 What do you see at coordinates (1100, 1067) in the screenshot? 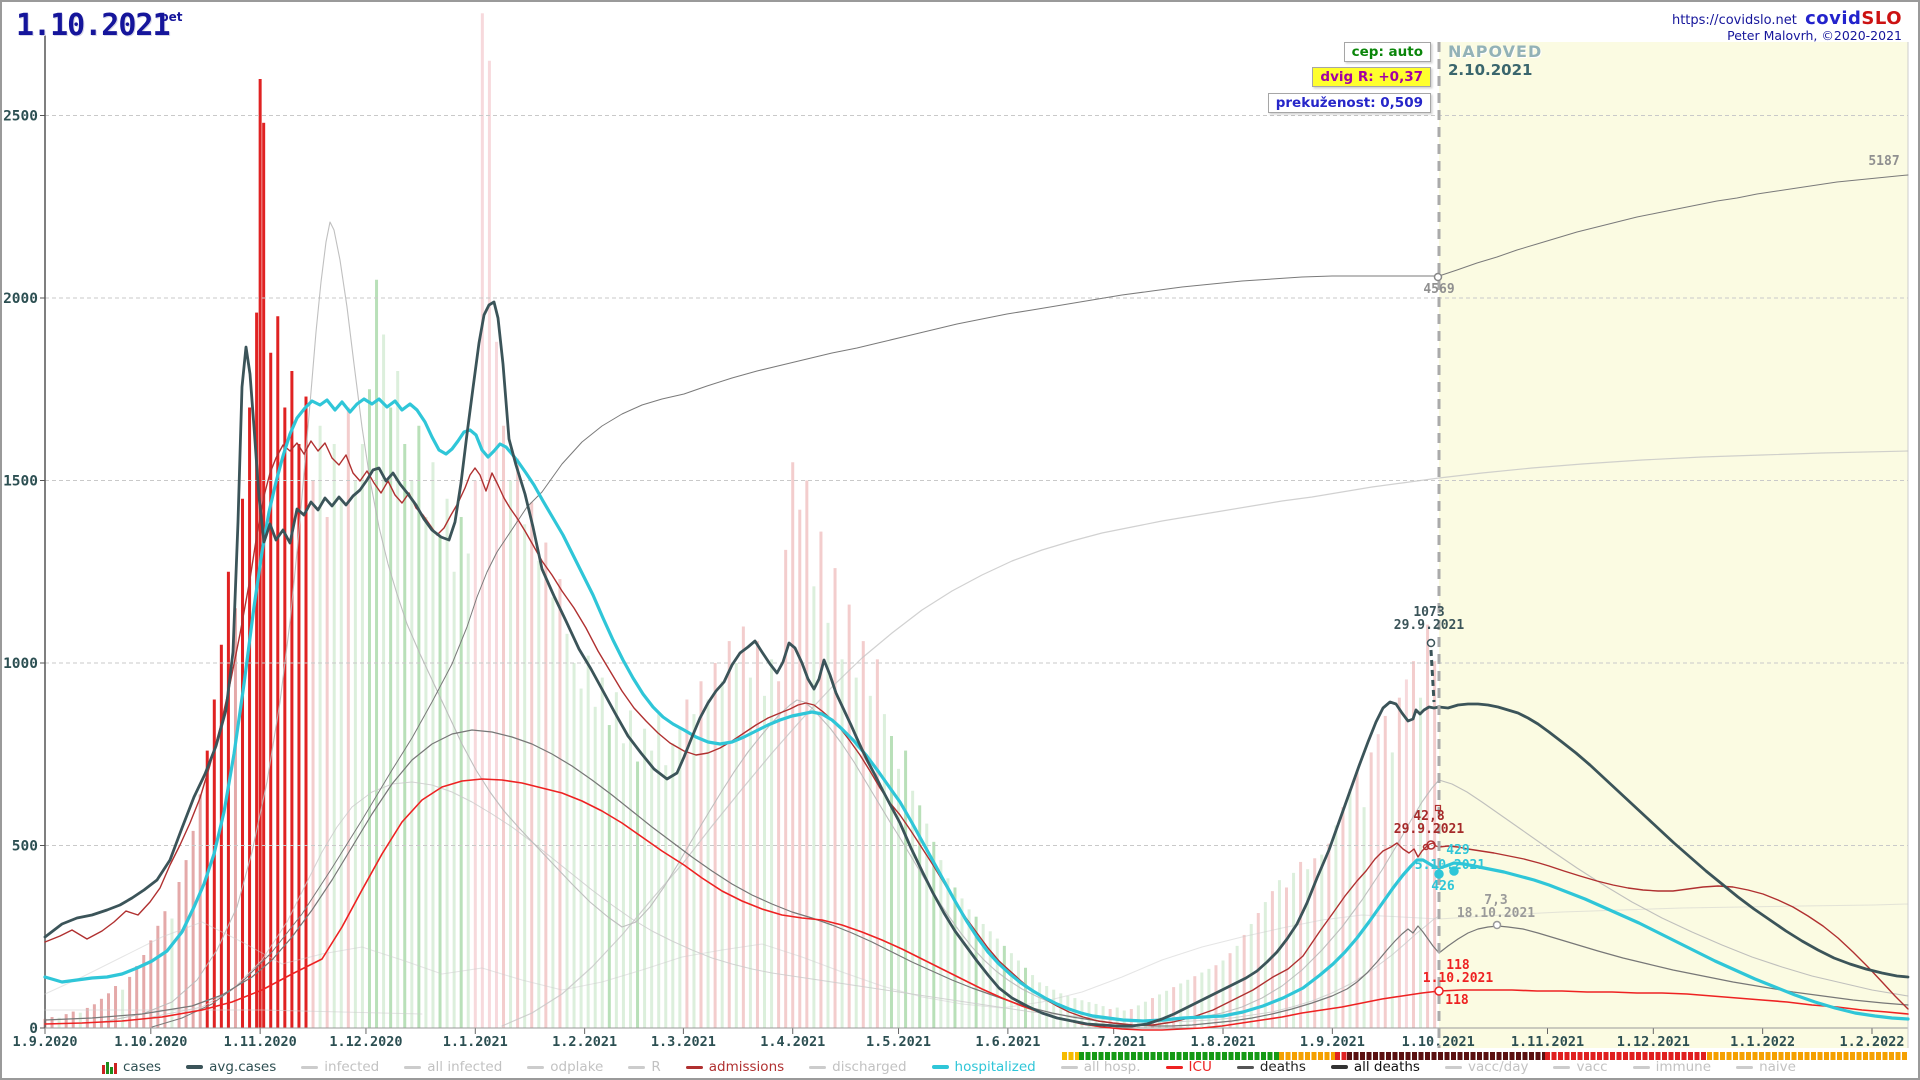
I see `legend-item-all-hosp-: all hosp.` at bounding box center [1100, 1067].